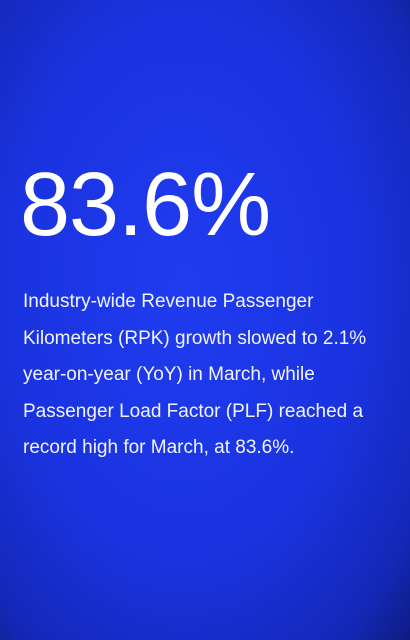 The width and height of the screenshot is (410, 640). What do you see at coordinates (159, 447) in the screenshot?
I see `description-line: record high for March, at 83.6%.` at bounding box center [159, 447].